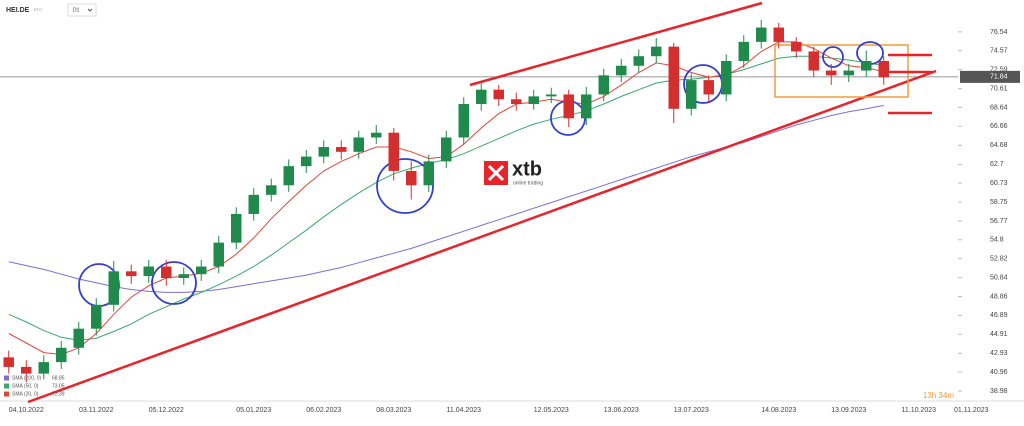 Image resolution: width=1024 pixels, height=426 pixels. What do you see at coordinates (999, 32) in the screenshot?
I see `y-tick-label: 76.54` at bounding box center [999, 32].